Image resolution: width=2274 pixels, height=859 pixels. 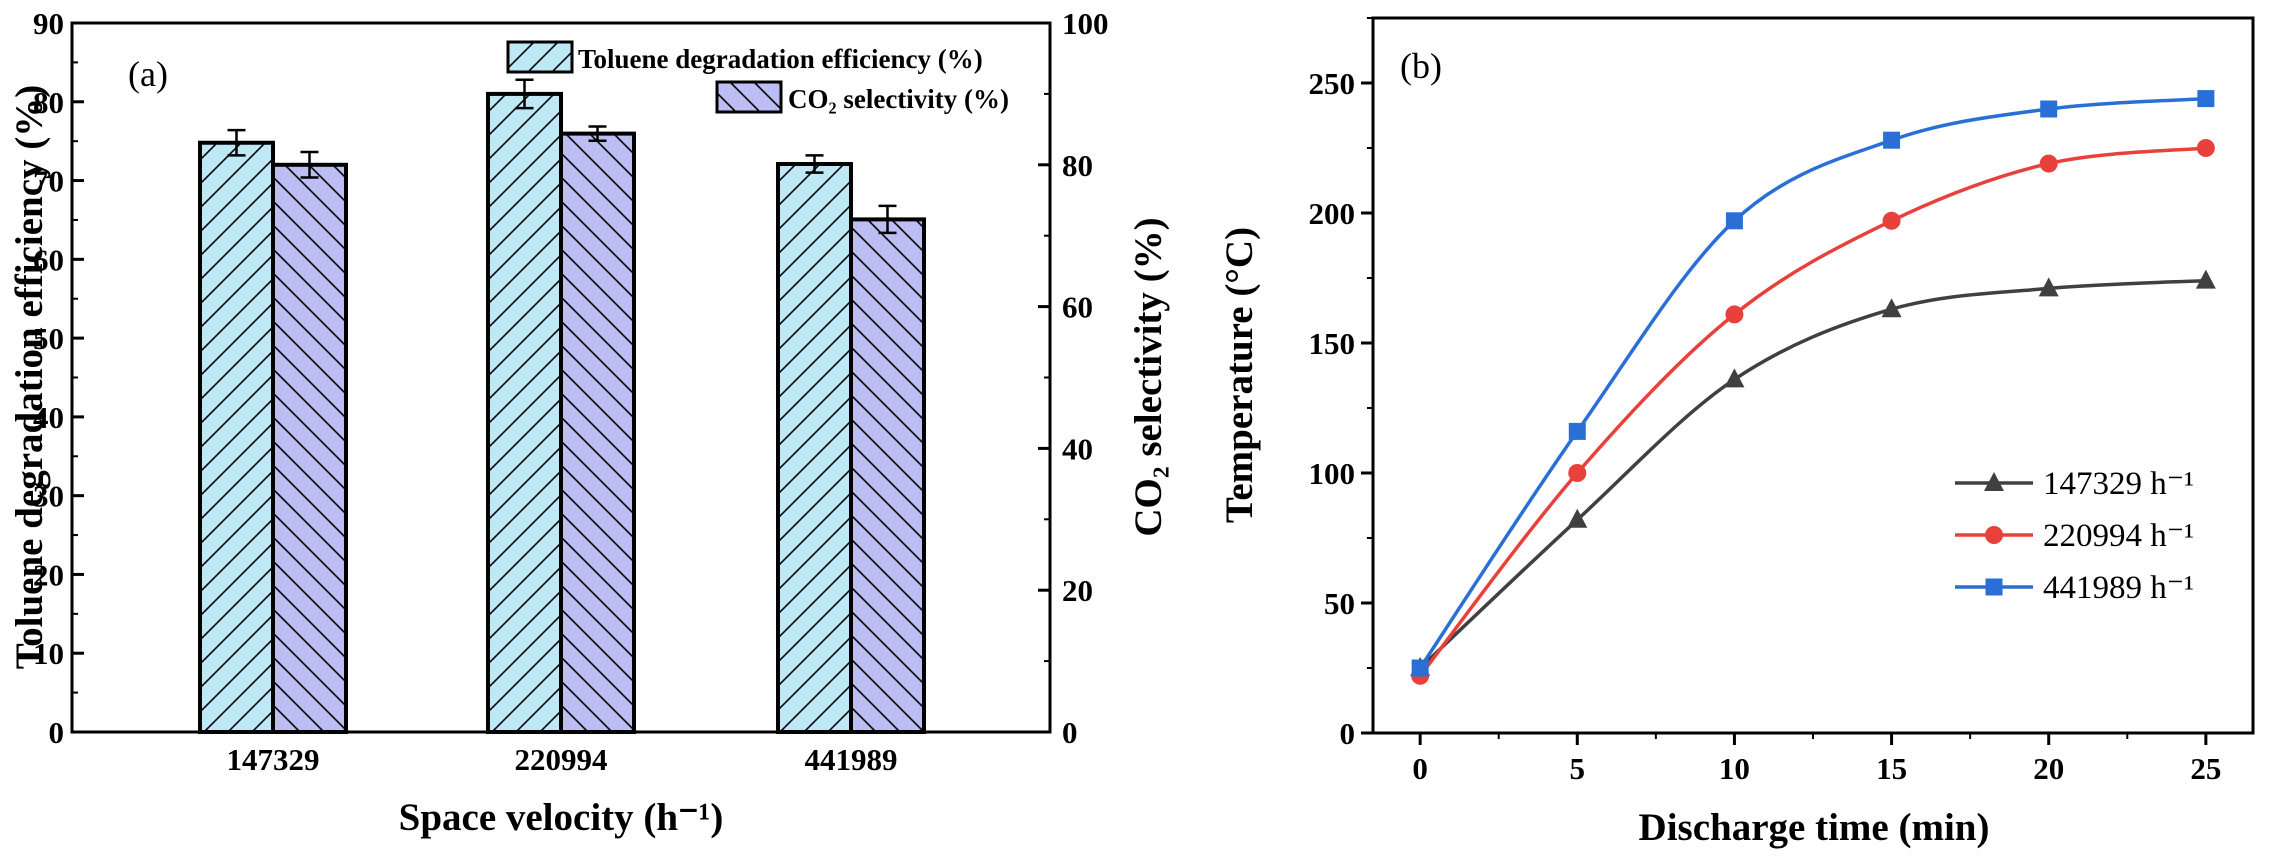 What do you see at coordinates (780, 59) in the screenshot?
I see `legend-label-toluene: Toluene degradation efficiency (%)` at bounding box center [780, 59].